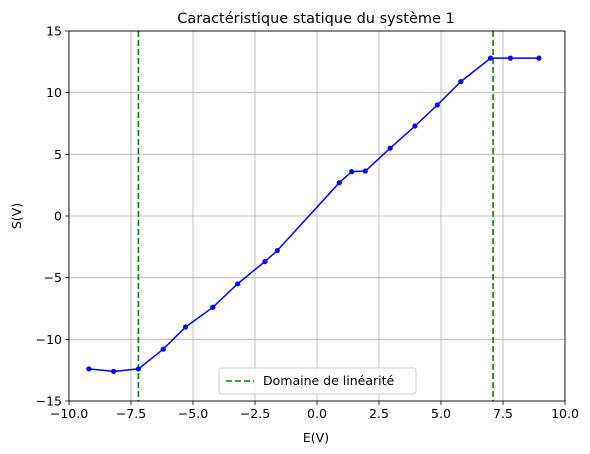  Describe the element at coordinates (379, 413) in the screenshot. I see `x-tick-label: 2.5` at that location.